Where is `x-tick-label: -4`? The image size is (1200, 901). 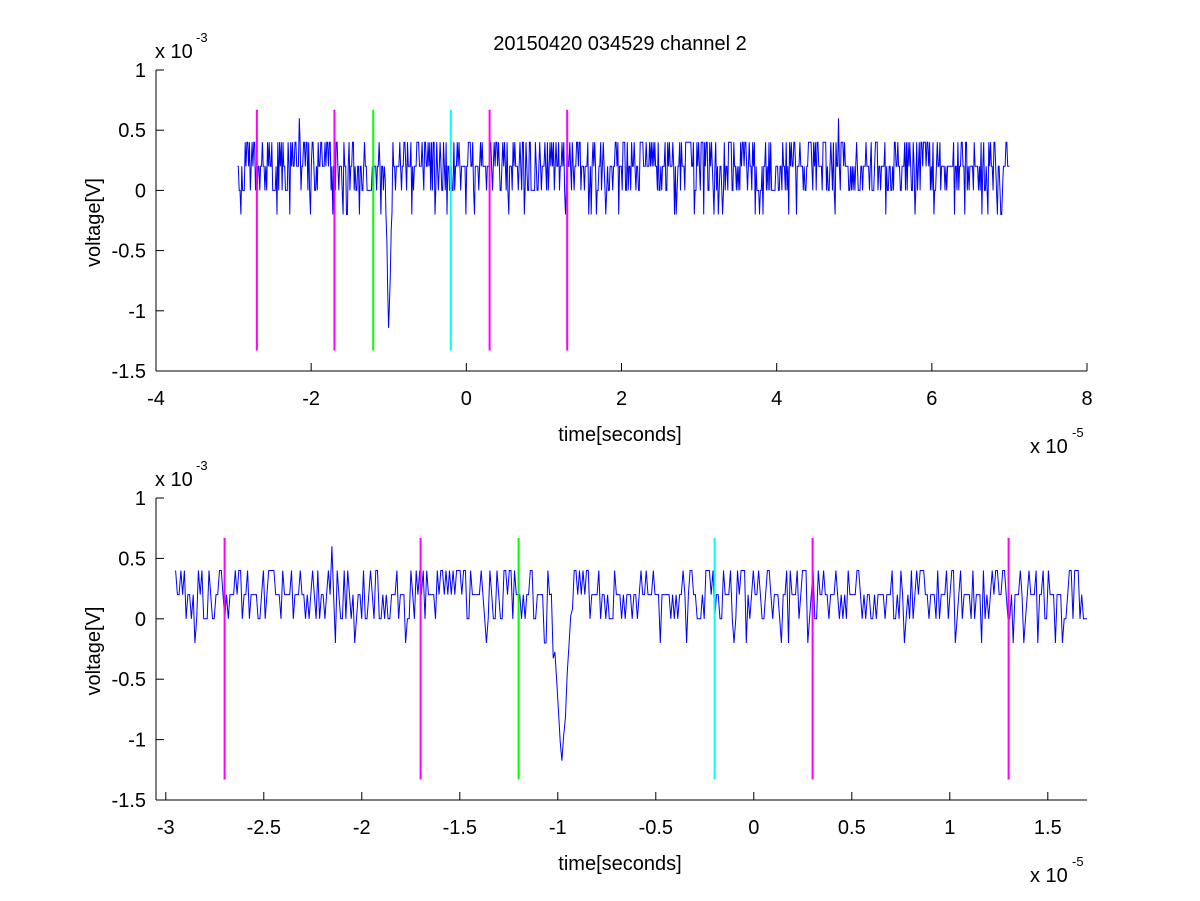 x-tick-label: -4 is located at coordinates (156, 399).